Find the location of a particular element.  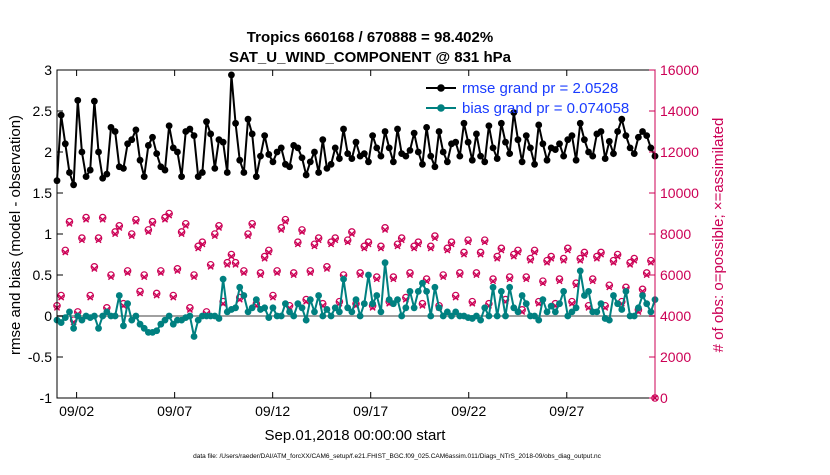

y-axis-left-label: rmse and bias (model - observation) is located at coordinates (15, 235).